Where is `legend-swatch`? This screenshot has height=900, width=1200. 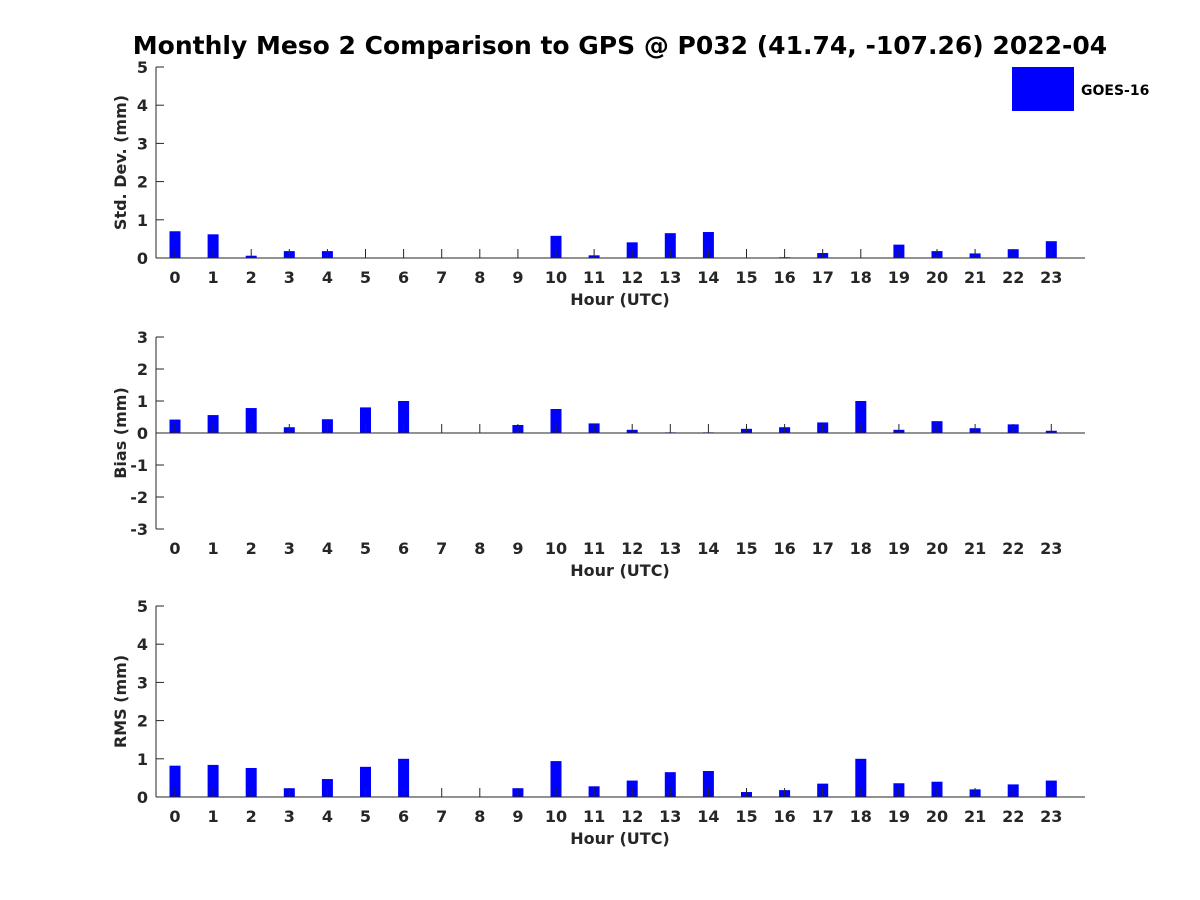
legend-swatch is located at coordinates (1043, 89).